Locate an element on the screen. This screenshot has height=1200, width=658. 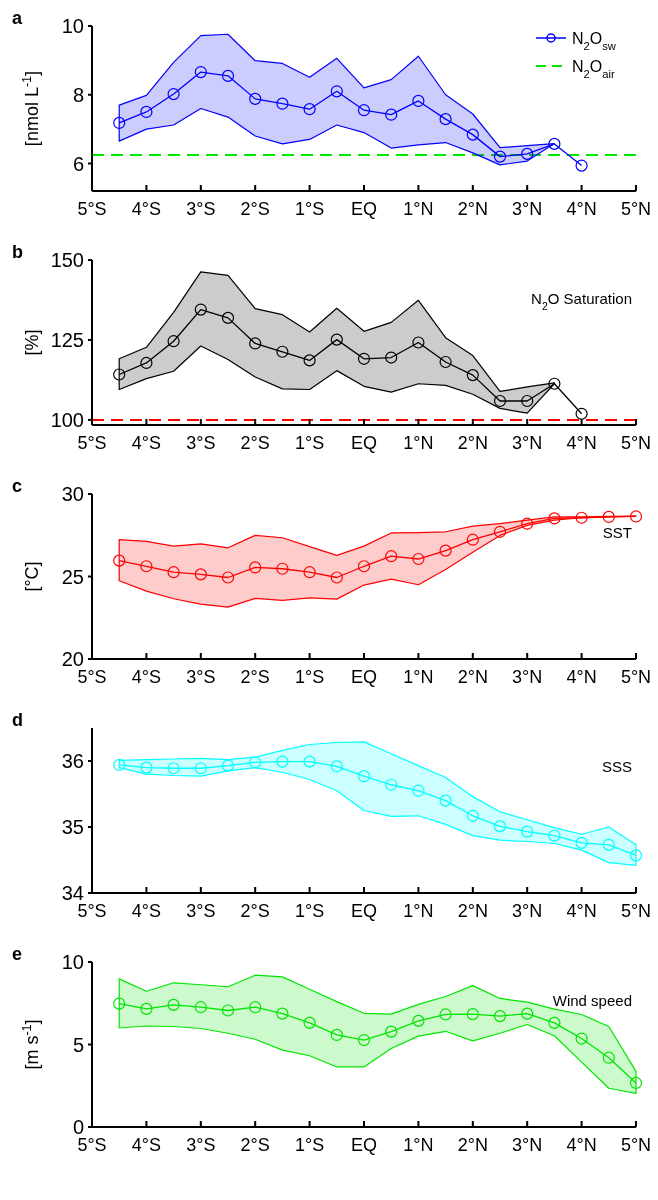
y-tick-label: 35 is located at coordinates (72, 827).